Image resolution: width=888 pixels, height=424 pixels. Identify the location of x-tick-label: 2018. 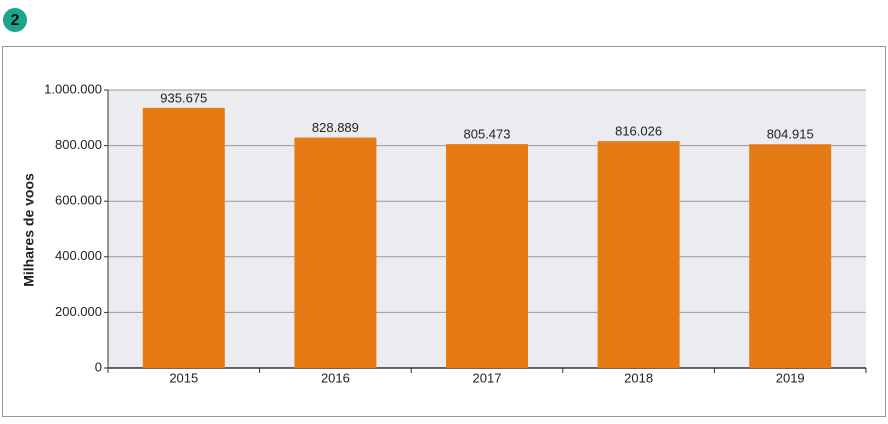
(638, 377).